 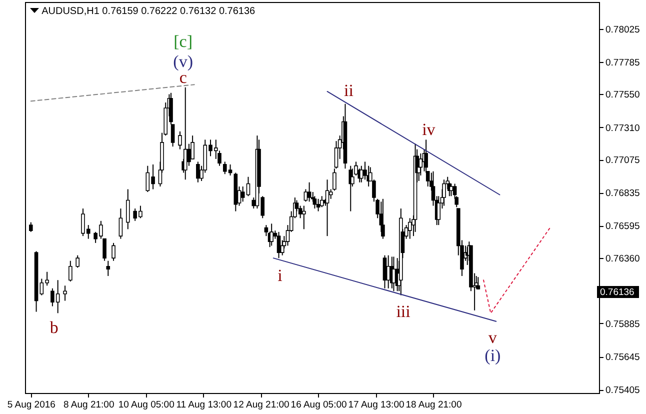 I want to click on annotation: (v), so click(x=183, y=61).